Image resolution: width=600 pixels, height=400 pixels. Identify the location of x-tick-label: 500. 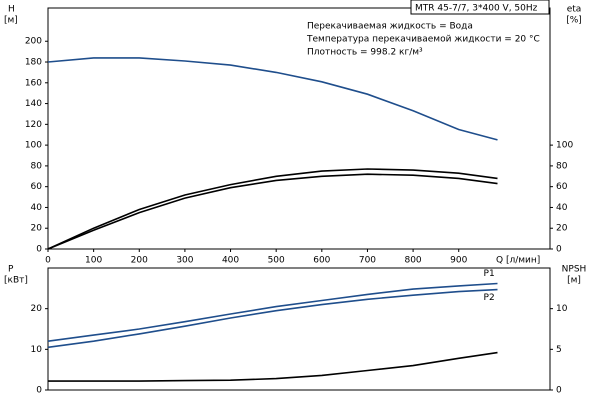
(276, 261).